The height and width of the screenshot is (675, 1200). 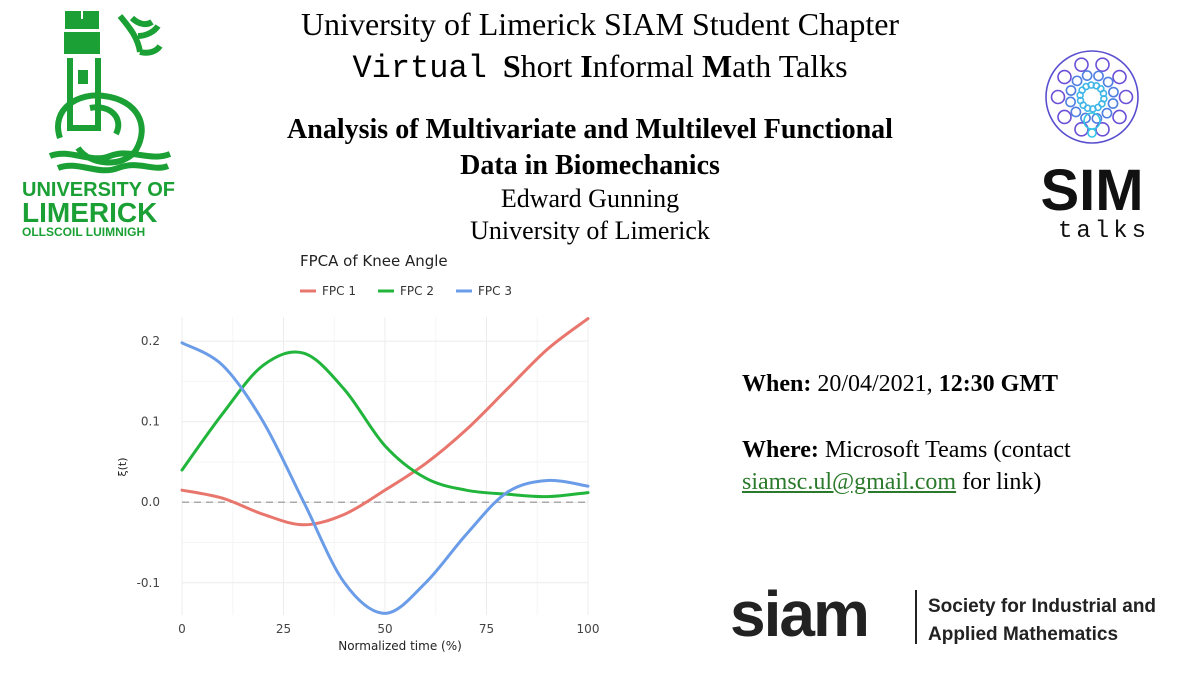 I want to click on outer-circle, so click(x=1092, y=97).